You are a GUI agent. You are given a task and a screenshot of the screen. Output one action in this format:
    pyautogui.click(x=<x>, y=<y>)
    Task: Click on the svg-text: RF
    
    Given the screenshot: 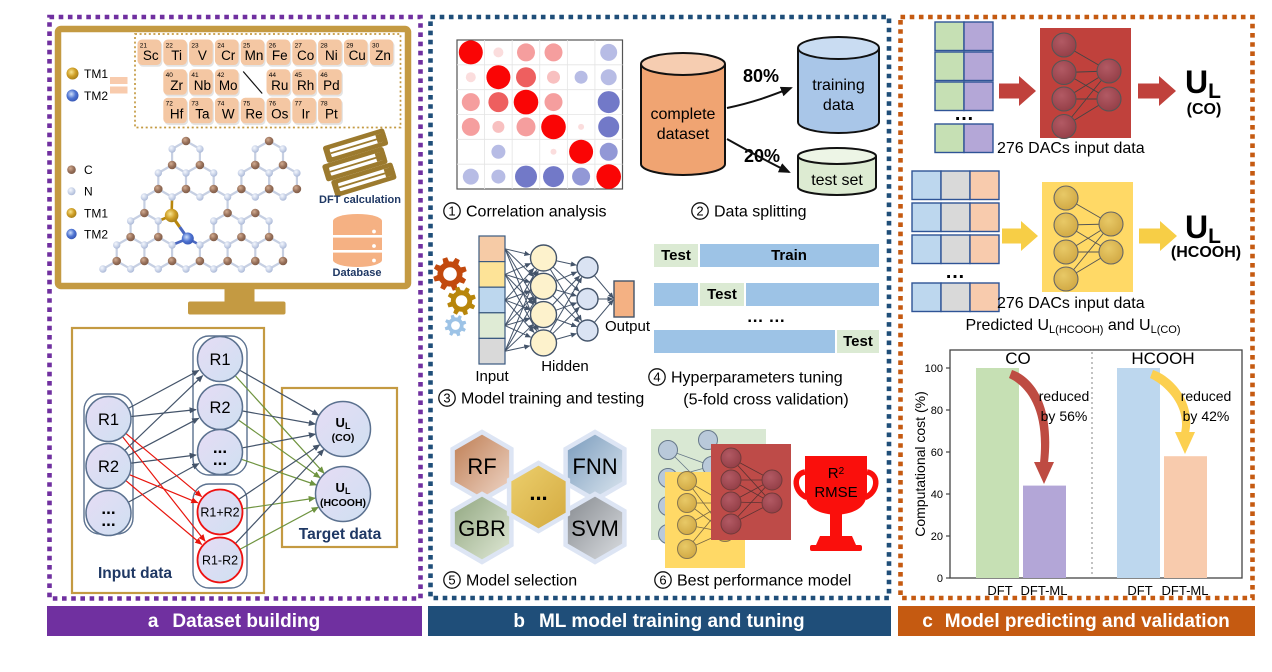 What is the action you would take?
    pyautogui.click(x=481, y=466)
    